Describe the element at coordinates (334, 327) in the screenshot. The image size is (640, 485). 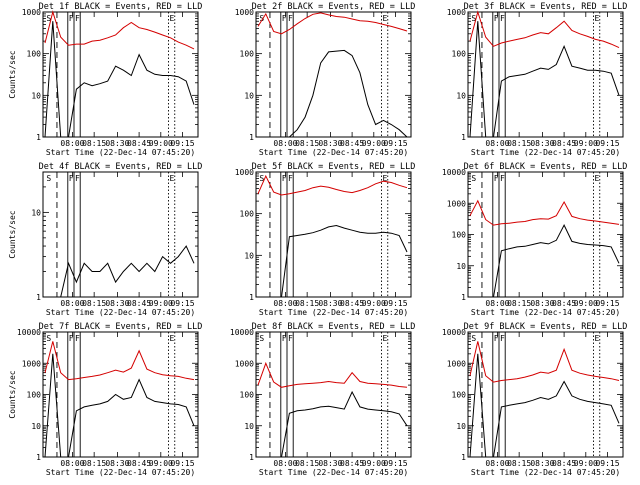
I see `panel-title: Det 8f BLACK = Events, RED = LLD` at that location.